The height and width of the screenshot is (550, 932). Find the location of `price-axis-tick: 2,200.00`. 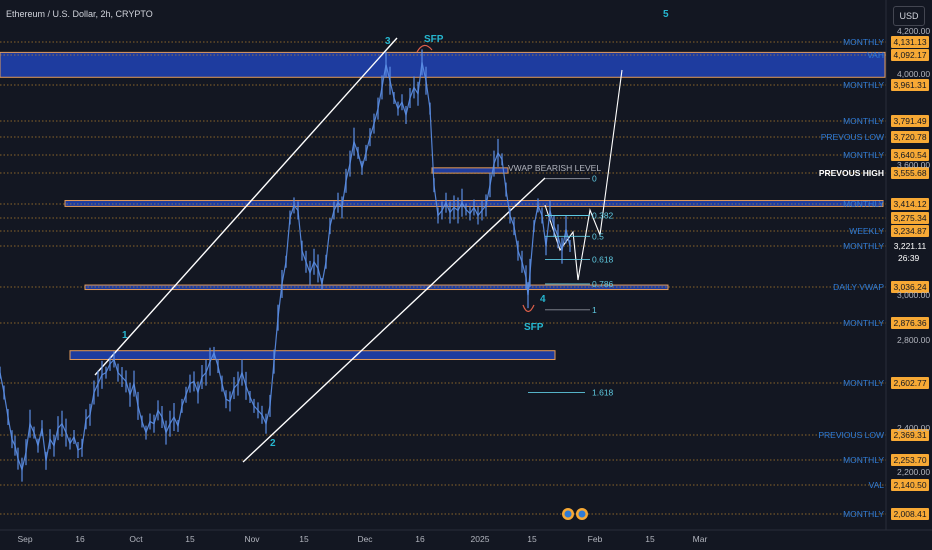

price-axis-tick: 2,200.00 is located at coordinates (913, 472).